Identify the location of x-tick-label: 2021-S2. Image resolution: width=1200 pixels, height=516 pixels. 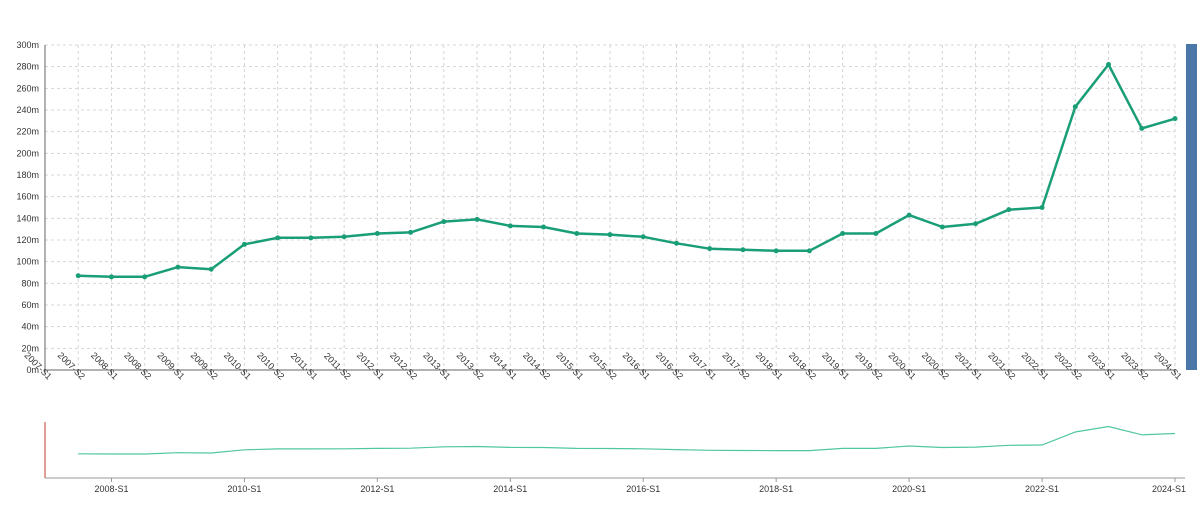
(1001, 365).